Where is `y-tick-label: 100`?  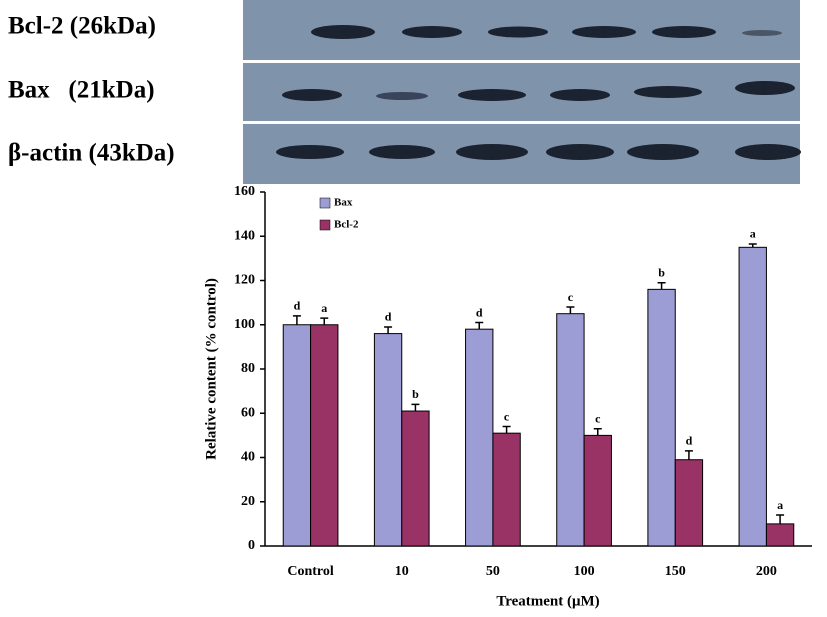 y-tick-label: 100 is located at coordinates (244, 324).